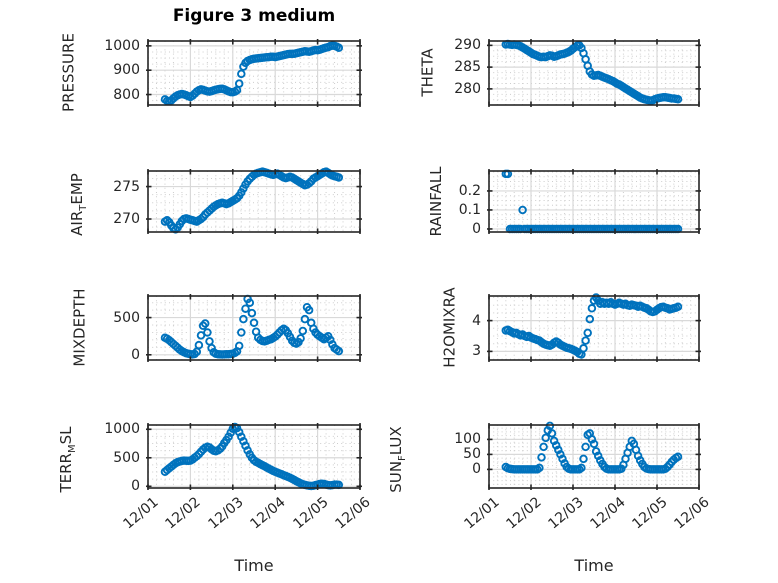 The width and height of the screenshot is (778, 583). I want to click on subplot-terr_msl, so click(254, 456).